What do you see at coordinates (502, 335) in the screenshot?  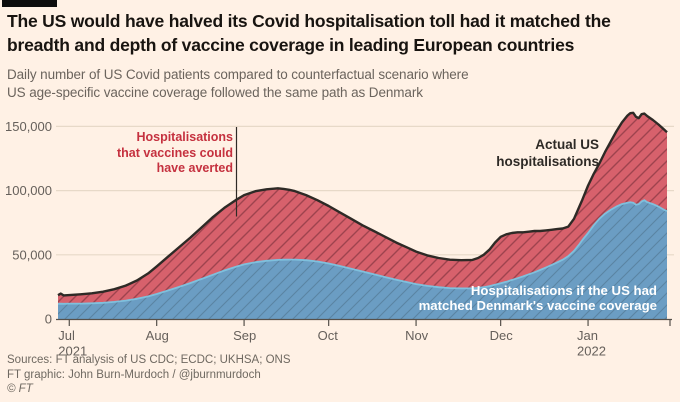 I see `x-tick-label: Dec` at bounding box center [502, 335].